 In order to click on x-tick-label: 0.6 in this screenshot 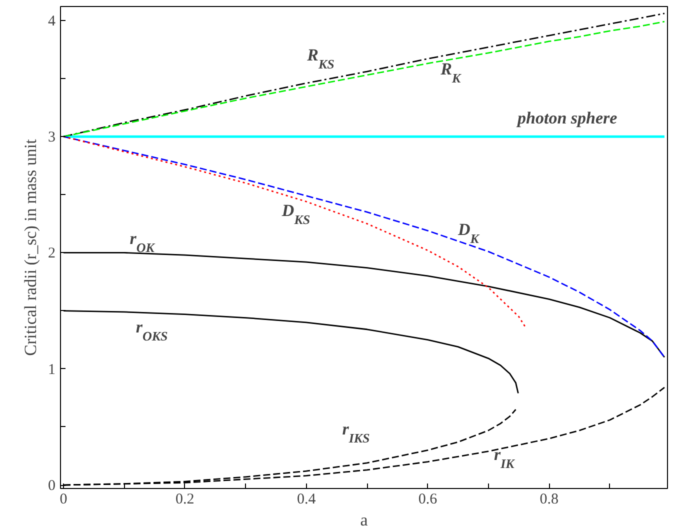, I will do `click(428, 500)`.